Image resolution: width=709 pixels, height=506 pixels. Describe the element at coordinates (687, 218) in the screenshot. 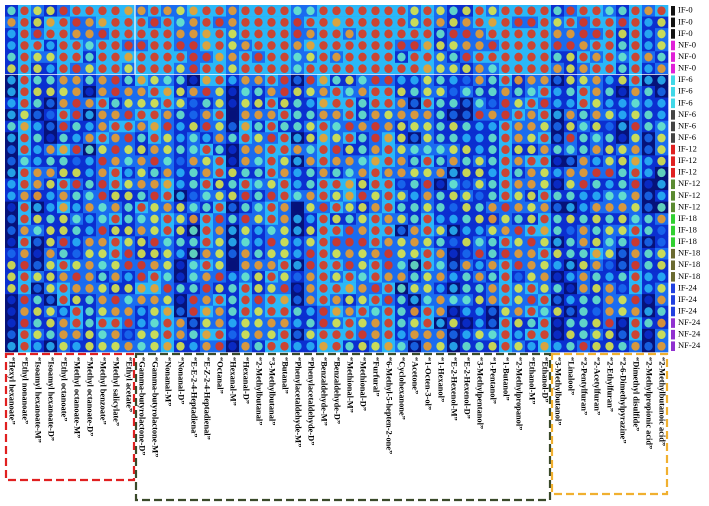

I see `row-label: IF-18` at that location.